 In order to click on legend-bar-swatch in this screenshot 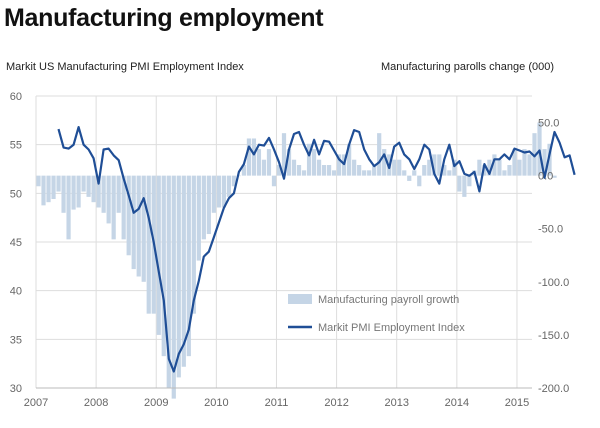, I will do `click(300, 299)`.